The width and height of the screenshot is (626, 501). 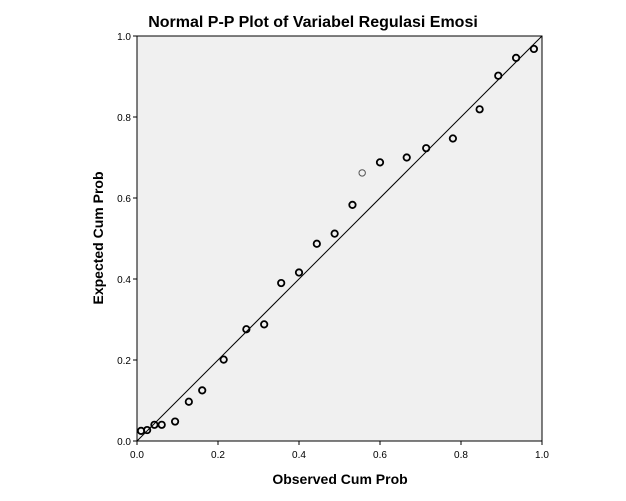 What do you see at coordinates (339, 479) in the screenshot?
I see `x-axis-label: Observed Cum Prob` at bounding box center [339, 479].